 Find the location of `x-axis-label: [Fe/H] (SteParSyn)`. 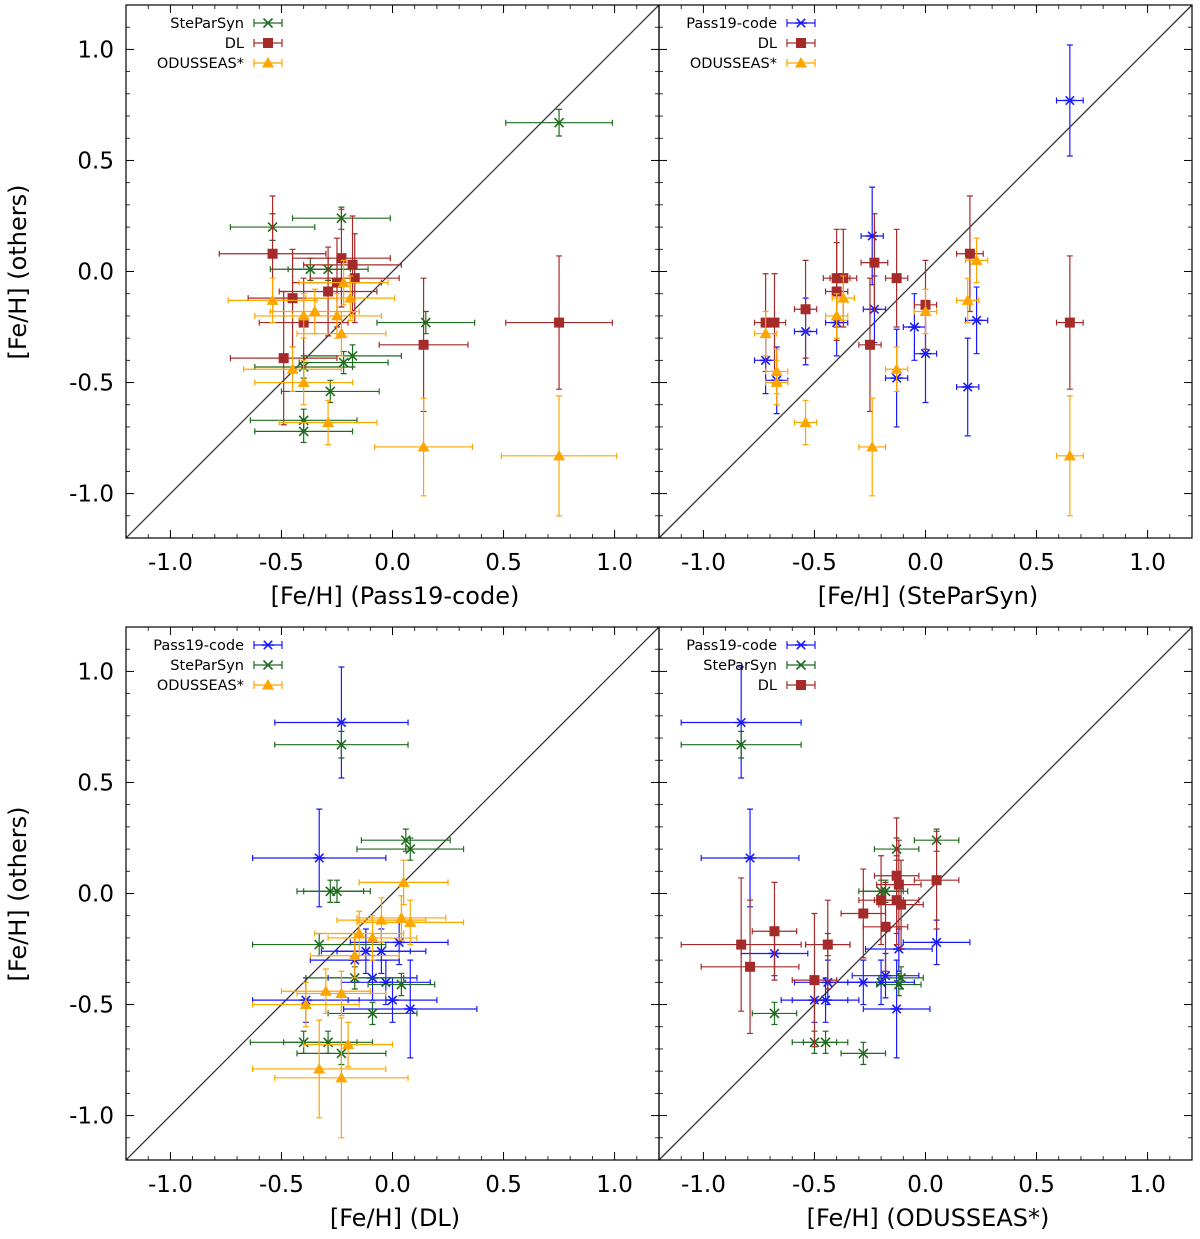

x-axis-label: [Fe/H] (SteParSyn) is located at coordinates (928, 596).